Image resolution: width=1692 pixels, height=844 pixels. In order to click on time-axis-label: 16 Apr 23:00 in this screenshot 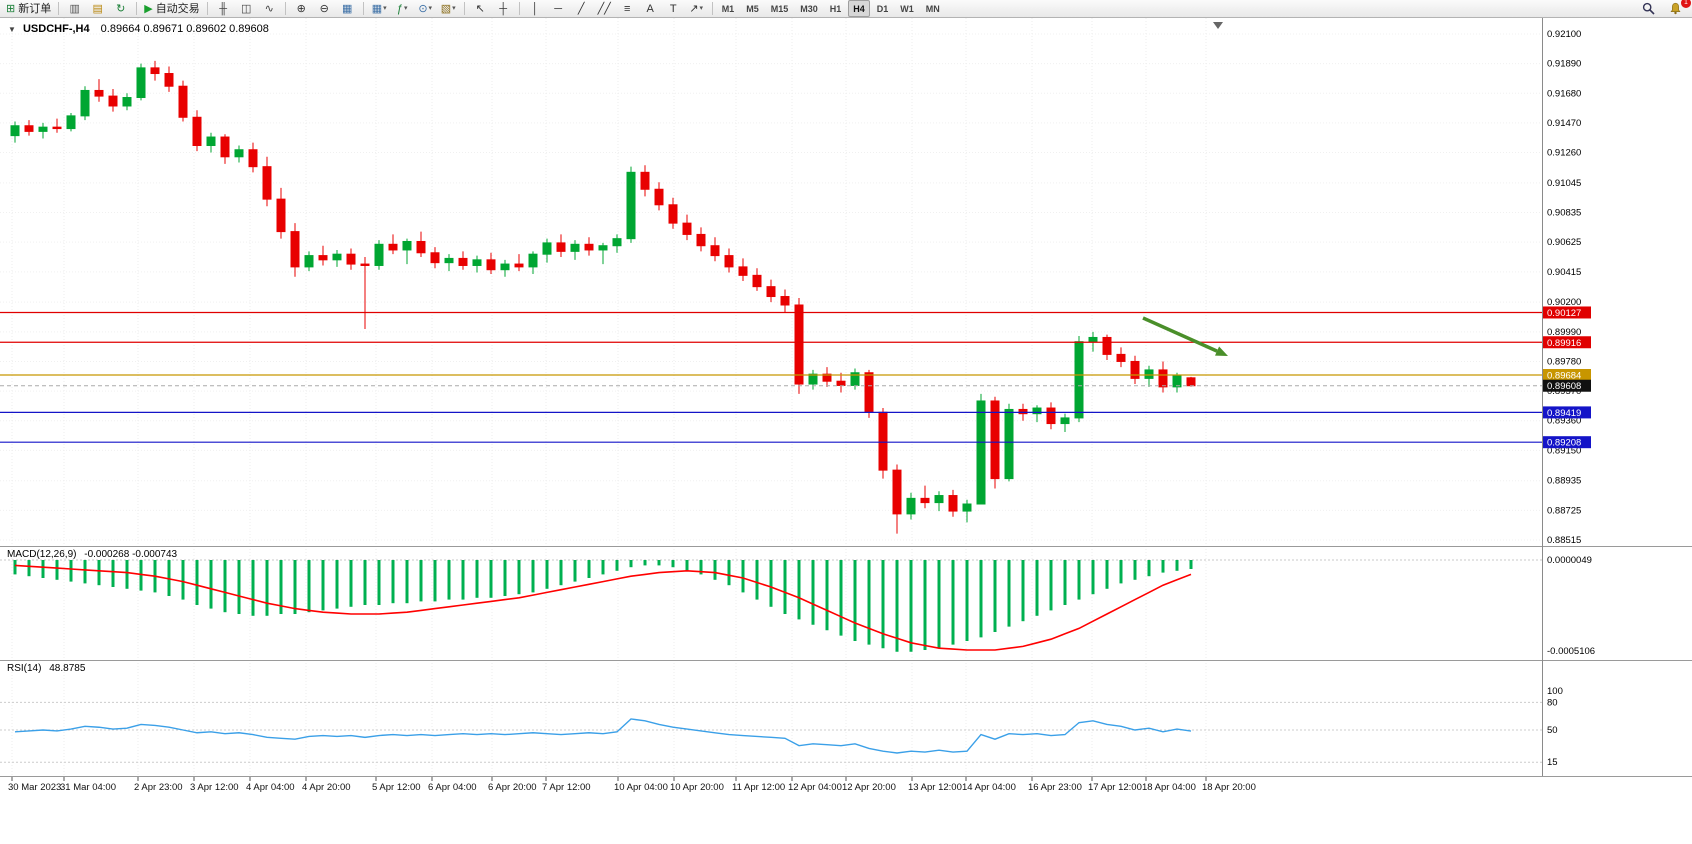, I will do `click(1055, 787)`.